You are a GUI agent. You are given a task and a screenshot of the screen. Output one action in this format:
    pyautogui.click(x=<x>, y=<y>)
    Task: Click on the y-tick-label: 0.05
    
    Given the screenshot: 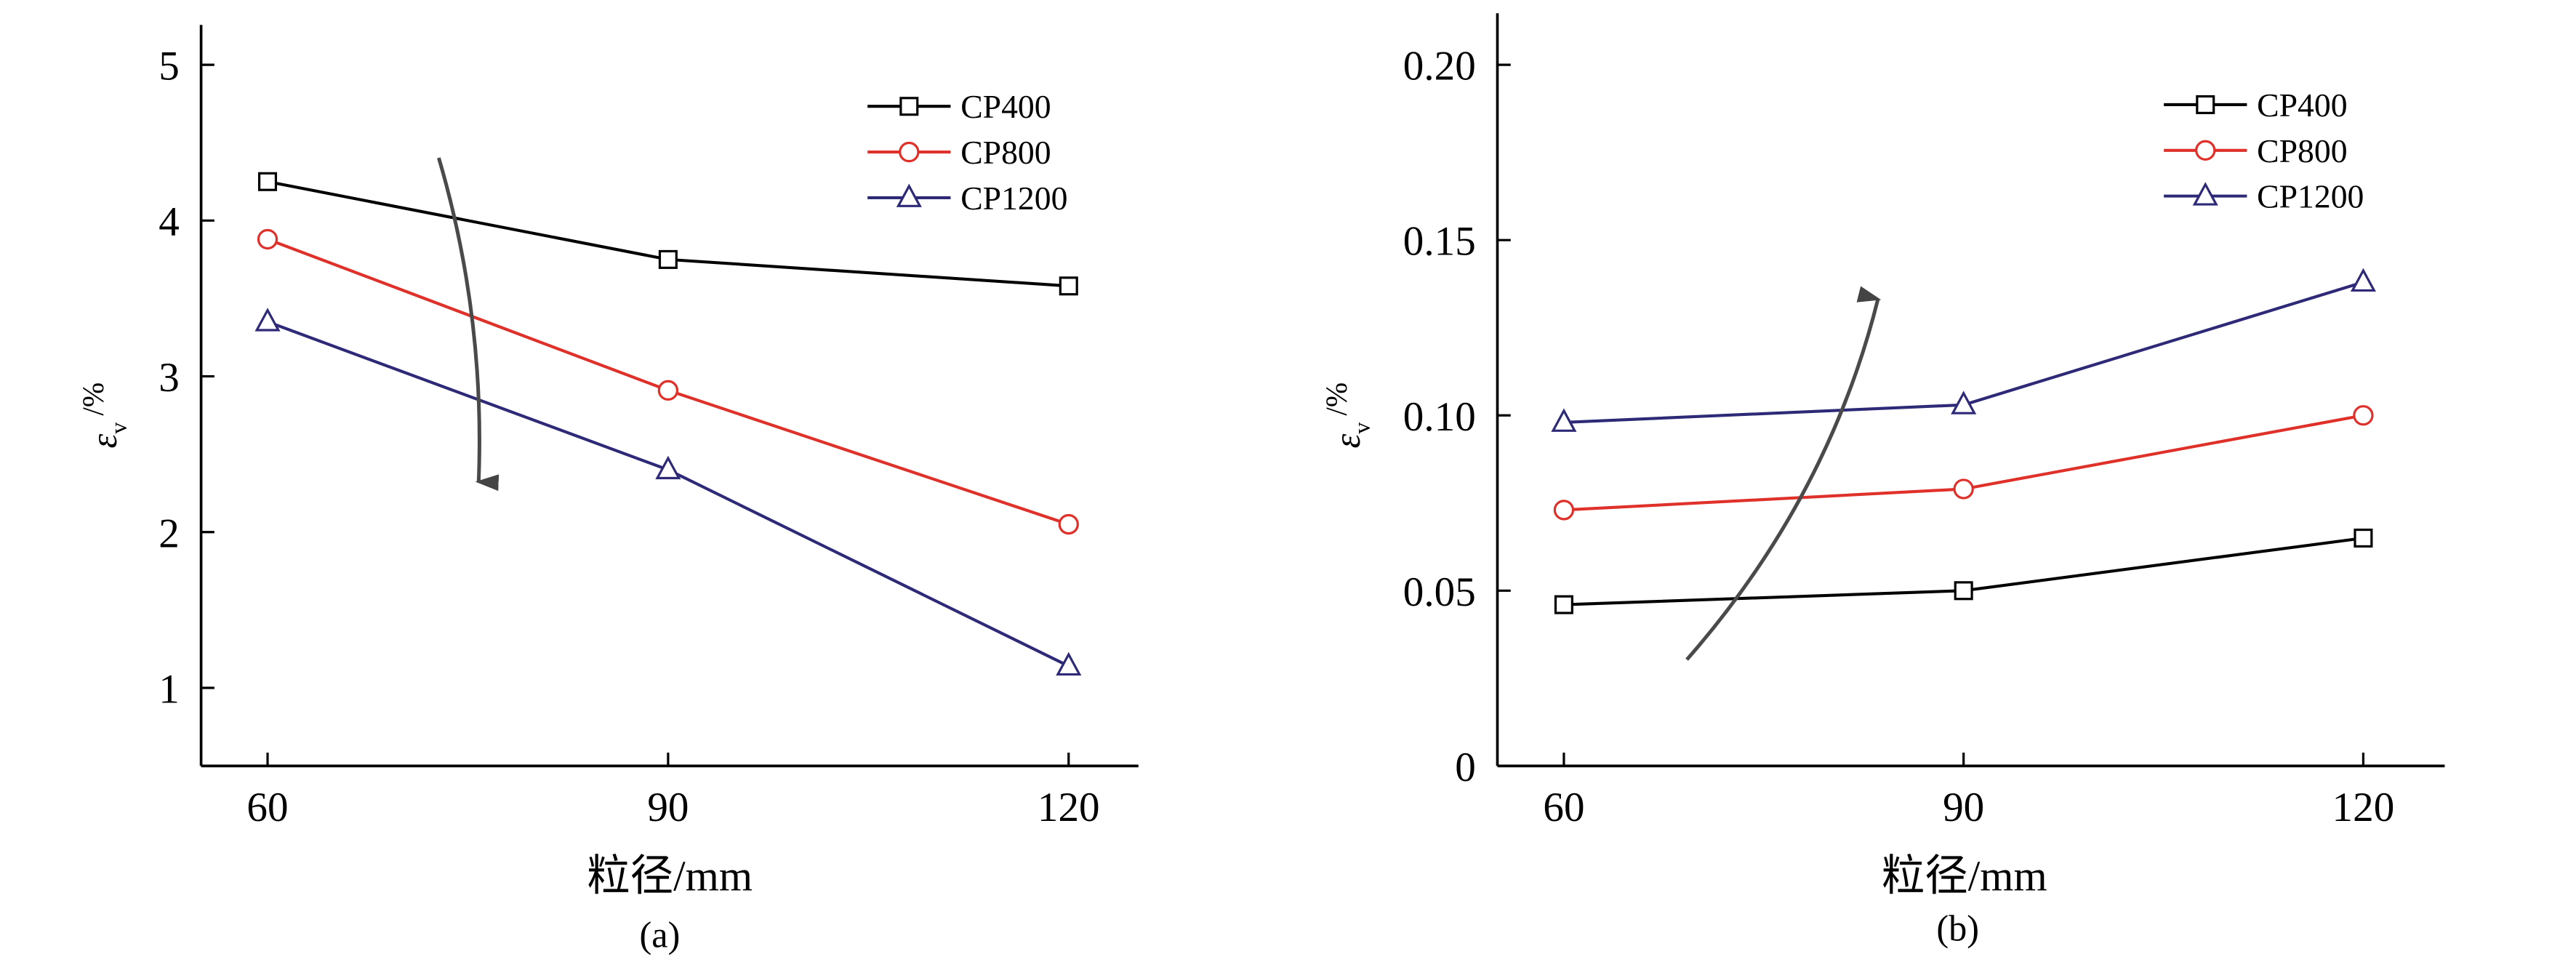 What is the action you would take?
    pyautogui.click(x=1439, y=592)
    